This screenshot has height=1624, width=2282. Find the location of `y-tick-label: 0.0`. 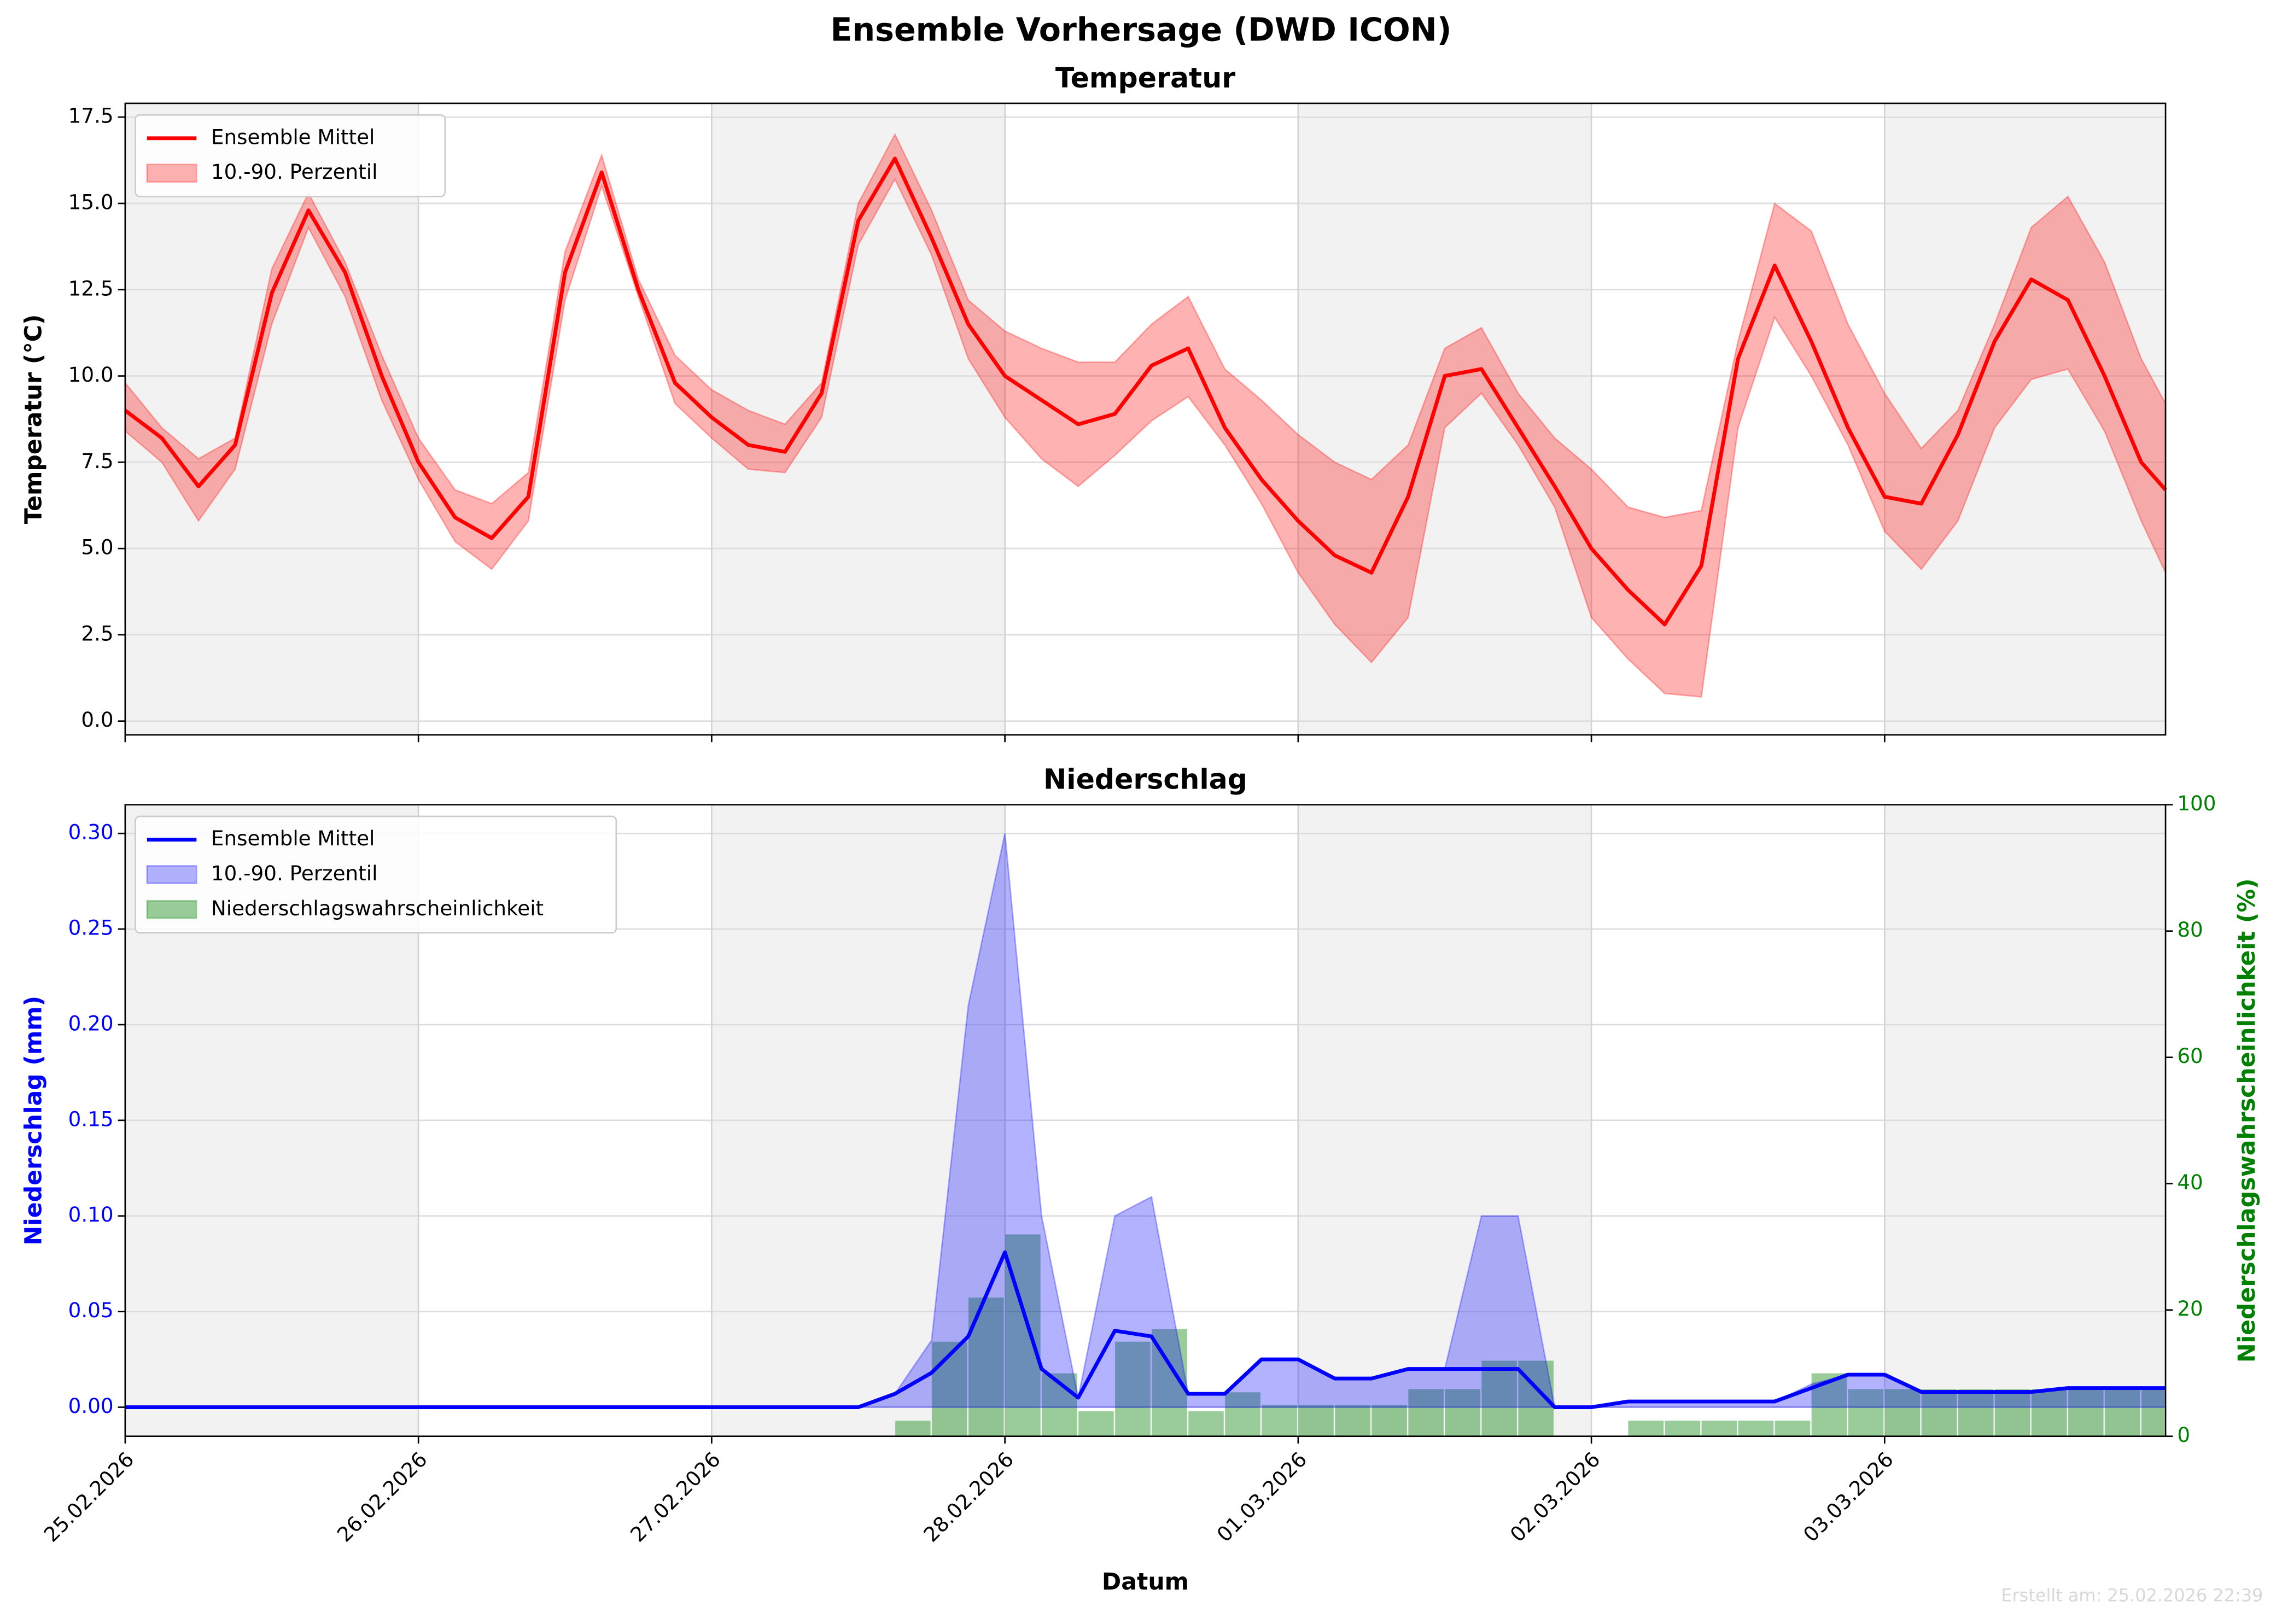

y-tick-label: 0.0 is located at coordinates (97, 720).